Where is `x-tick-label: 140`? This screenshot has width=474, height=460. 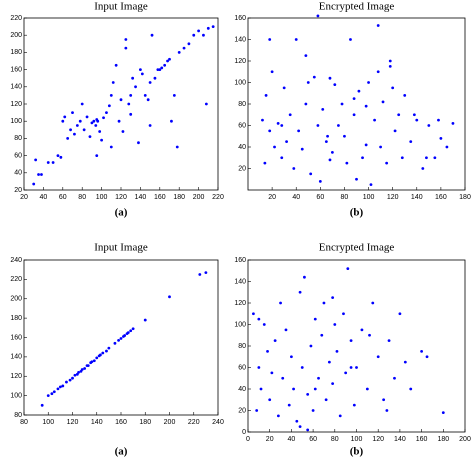
x-tick-label: 140 is located at coordinates (97, 422).